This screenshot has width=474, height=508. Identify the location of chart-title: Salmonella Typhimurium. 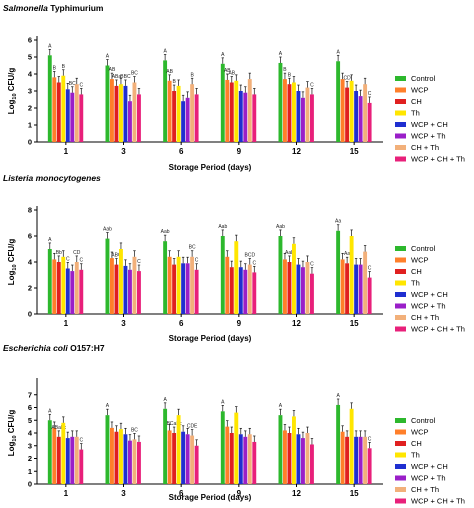
(53, 8).